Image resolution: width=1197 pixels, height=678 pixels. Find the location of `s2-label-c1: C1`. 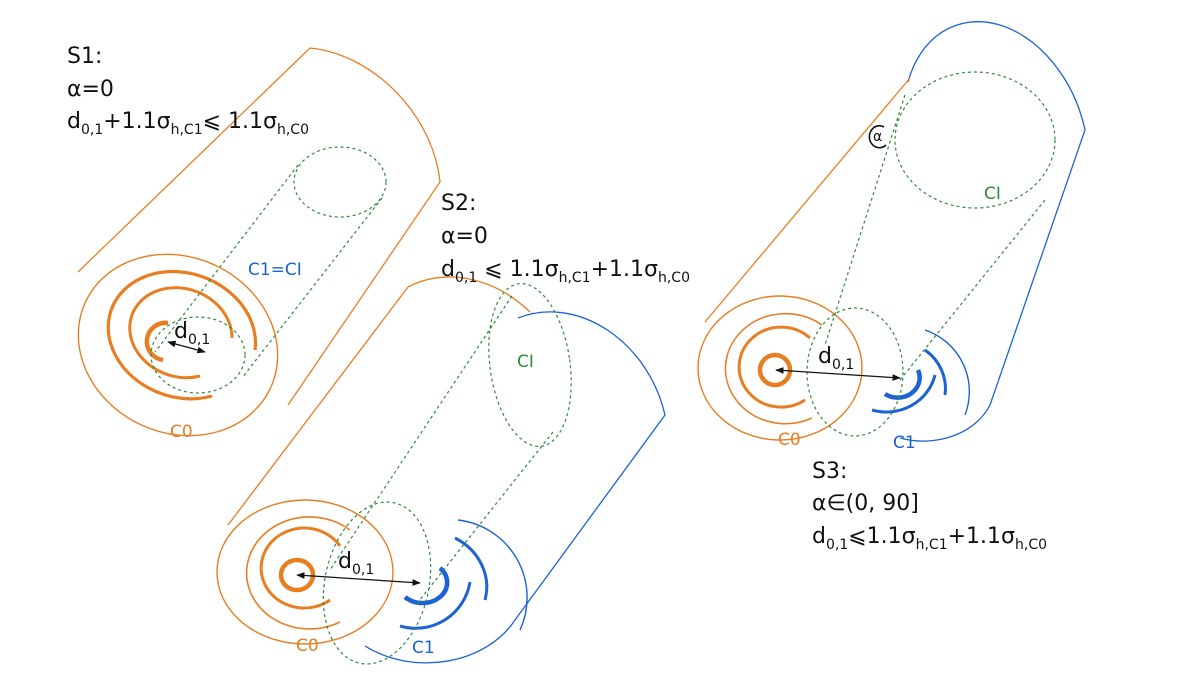

s2-label-c1: C1 is located at coordinates (423, 648).